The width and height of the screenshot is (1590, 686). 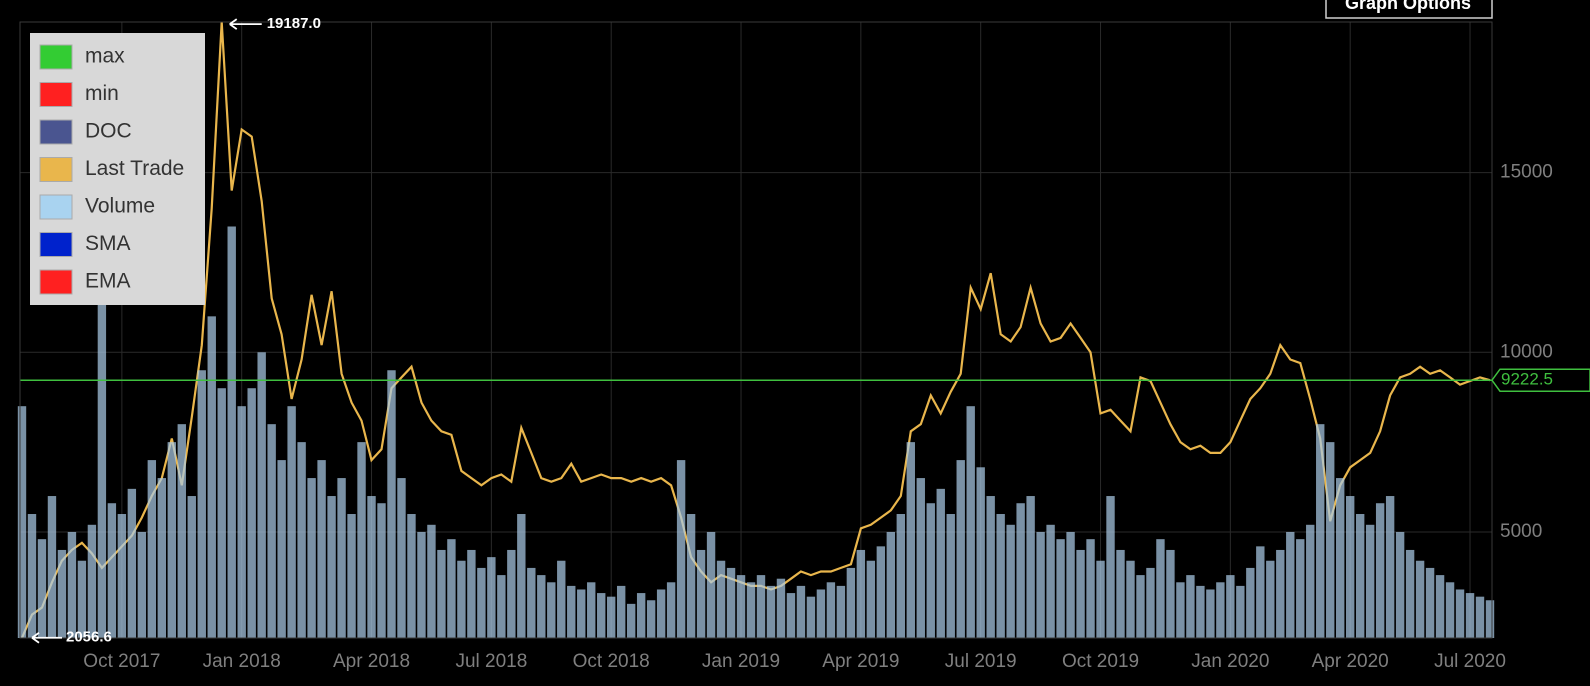 I want to click on graph-options-button, so click(x=1409, y=9).